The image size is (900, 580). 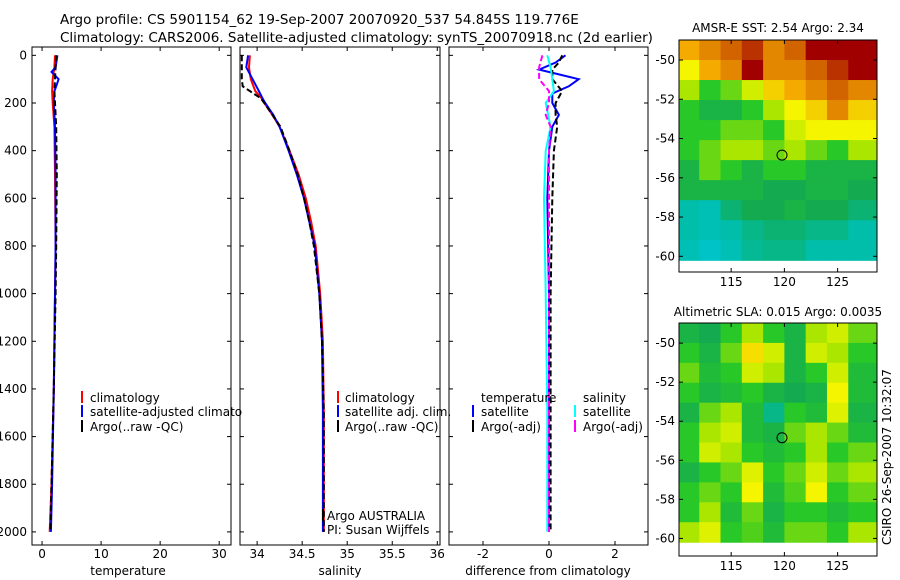 What do you see at coordinates (518, 398) in the screenshot?
I see `legend-title-temperature: temperature` at bounding box center [518, 398].